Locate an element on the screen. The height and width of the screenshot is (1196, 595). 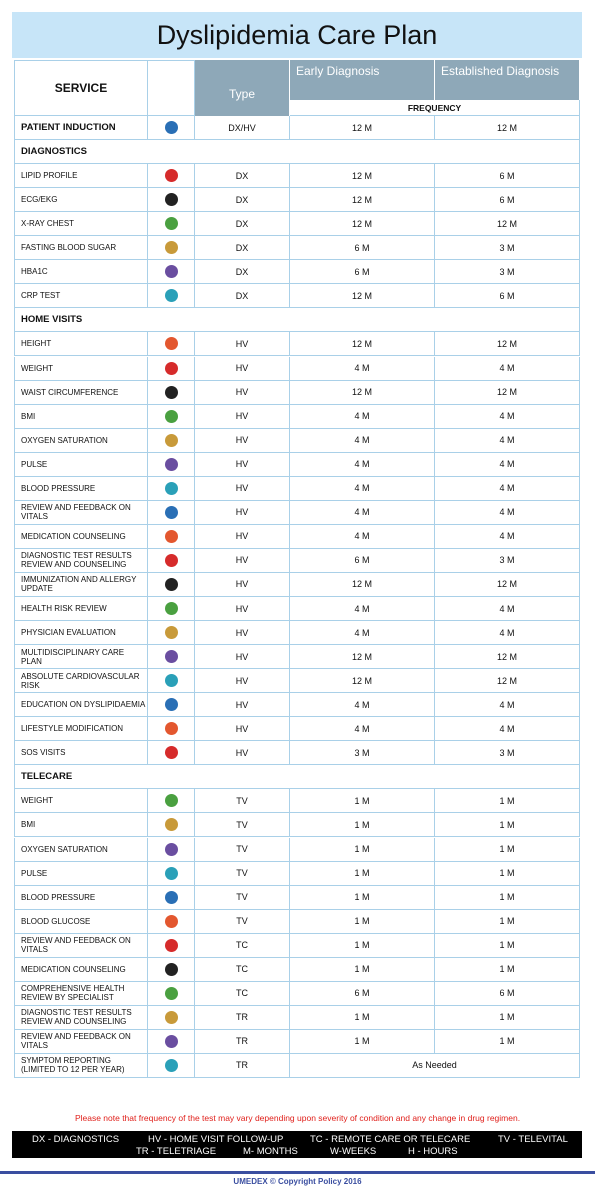
service-name: EDUCATION ON DYSLIPIDAEMIA is located at coordinates (81, 705).